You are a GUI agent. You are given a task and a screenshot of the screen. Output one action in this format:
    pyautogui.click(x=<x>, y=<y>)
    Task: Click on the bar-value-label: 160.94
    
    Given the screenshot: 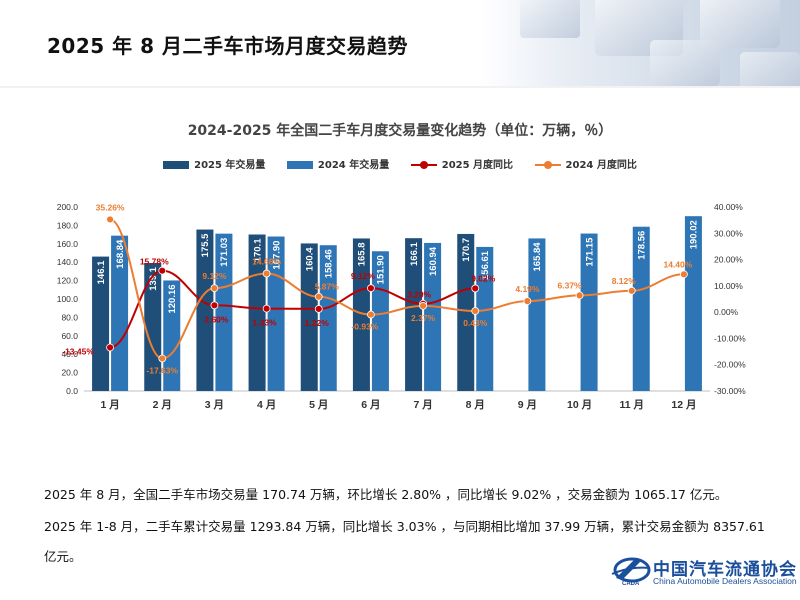 What is the action you would take?
    pyautogui.click(x=433, y=261)
    